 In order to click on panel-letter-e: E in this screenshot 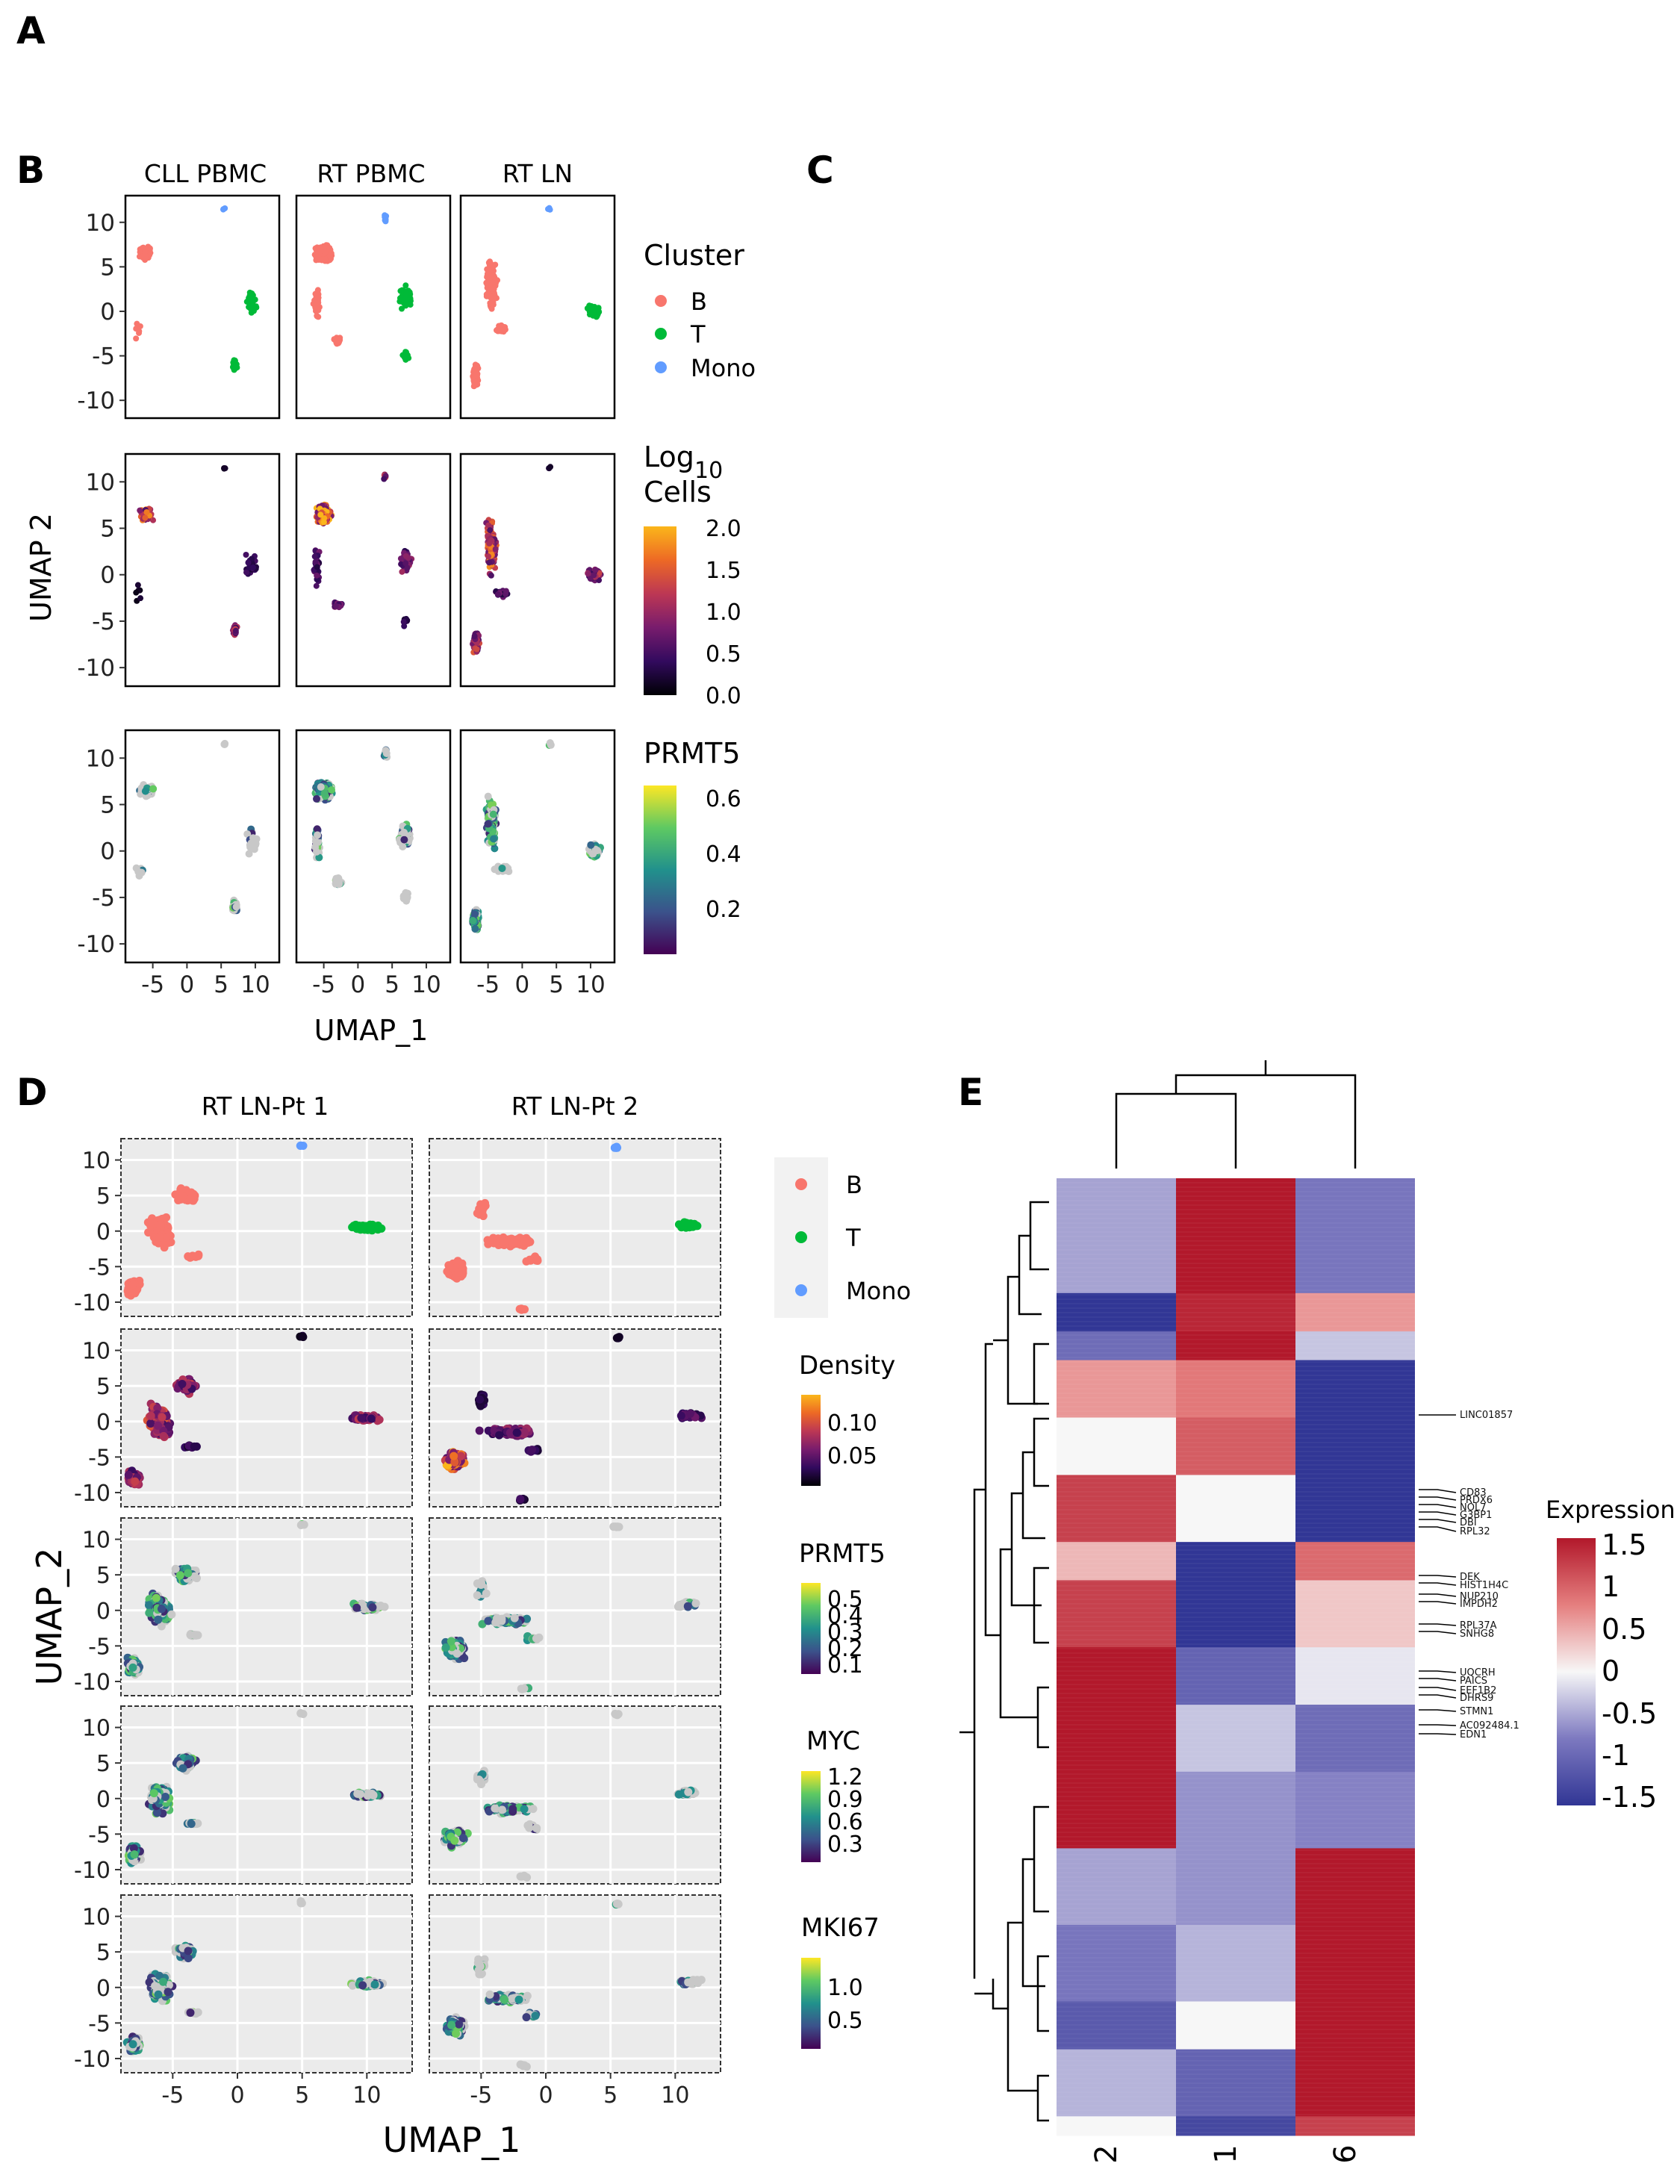, I will do `click(970, 1092)`.